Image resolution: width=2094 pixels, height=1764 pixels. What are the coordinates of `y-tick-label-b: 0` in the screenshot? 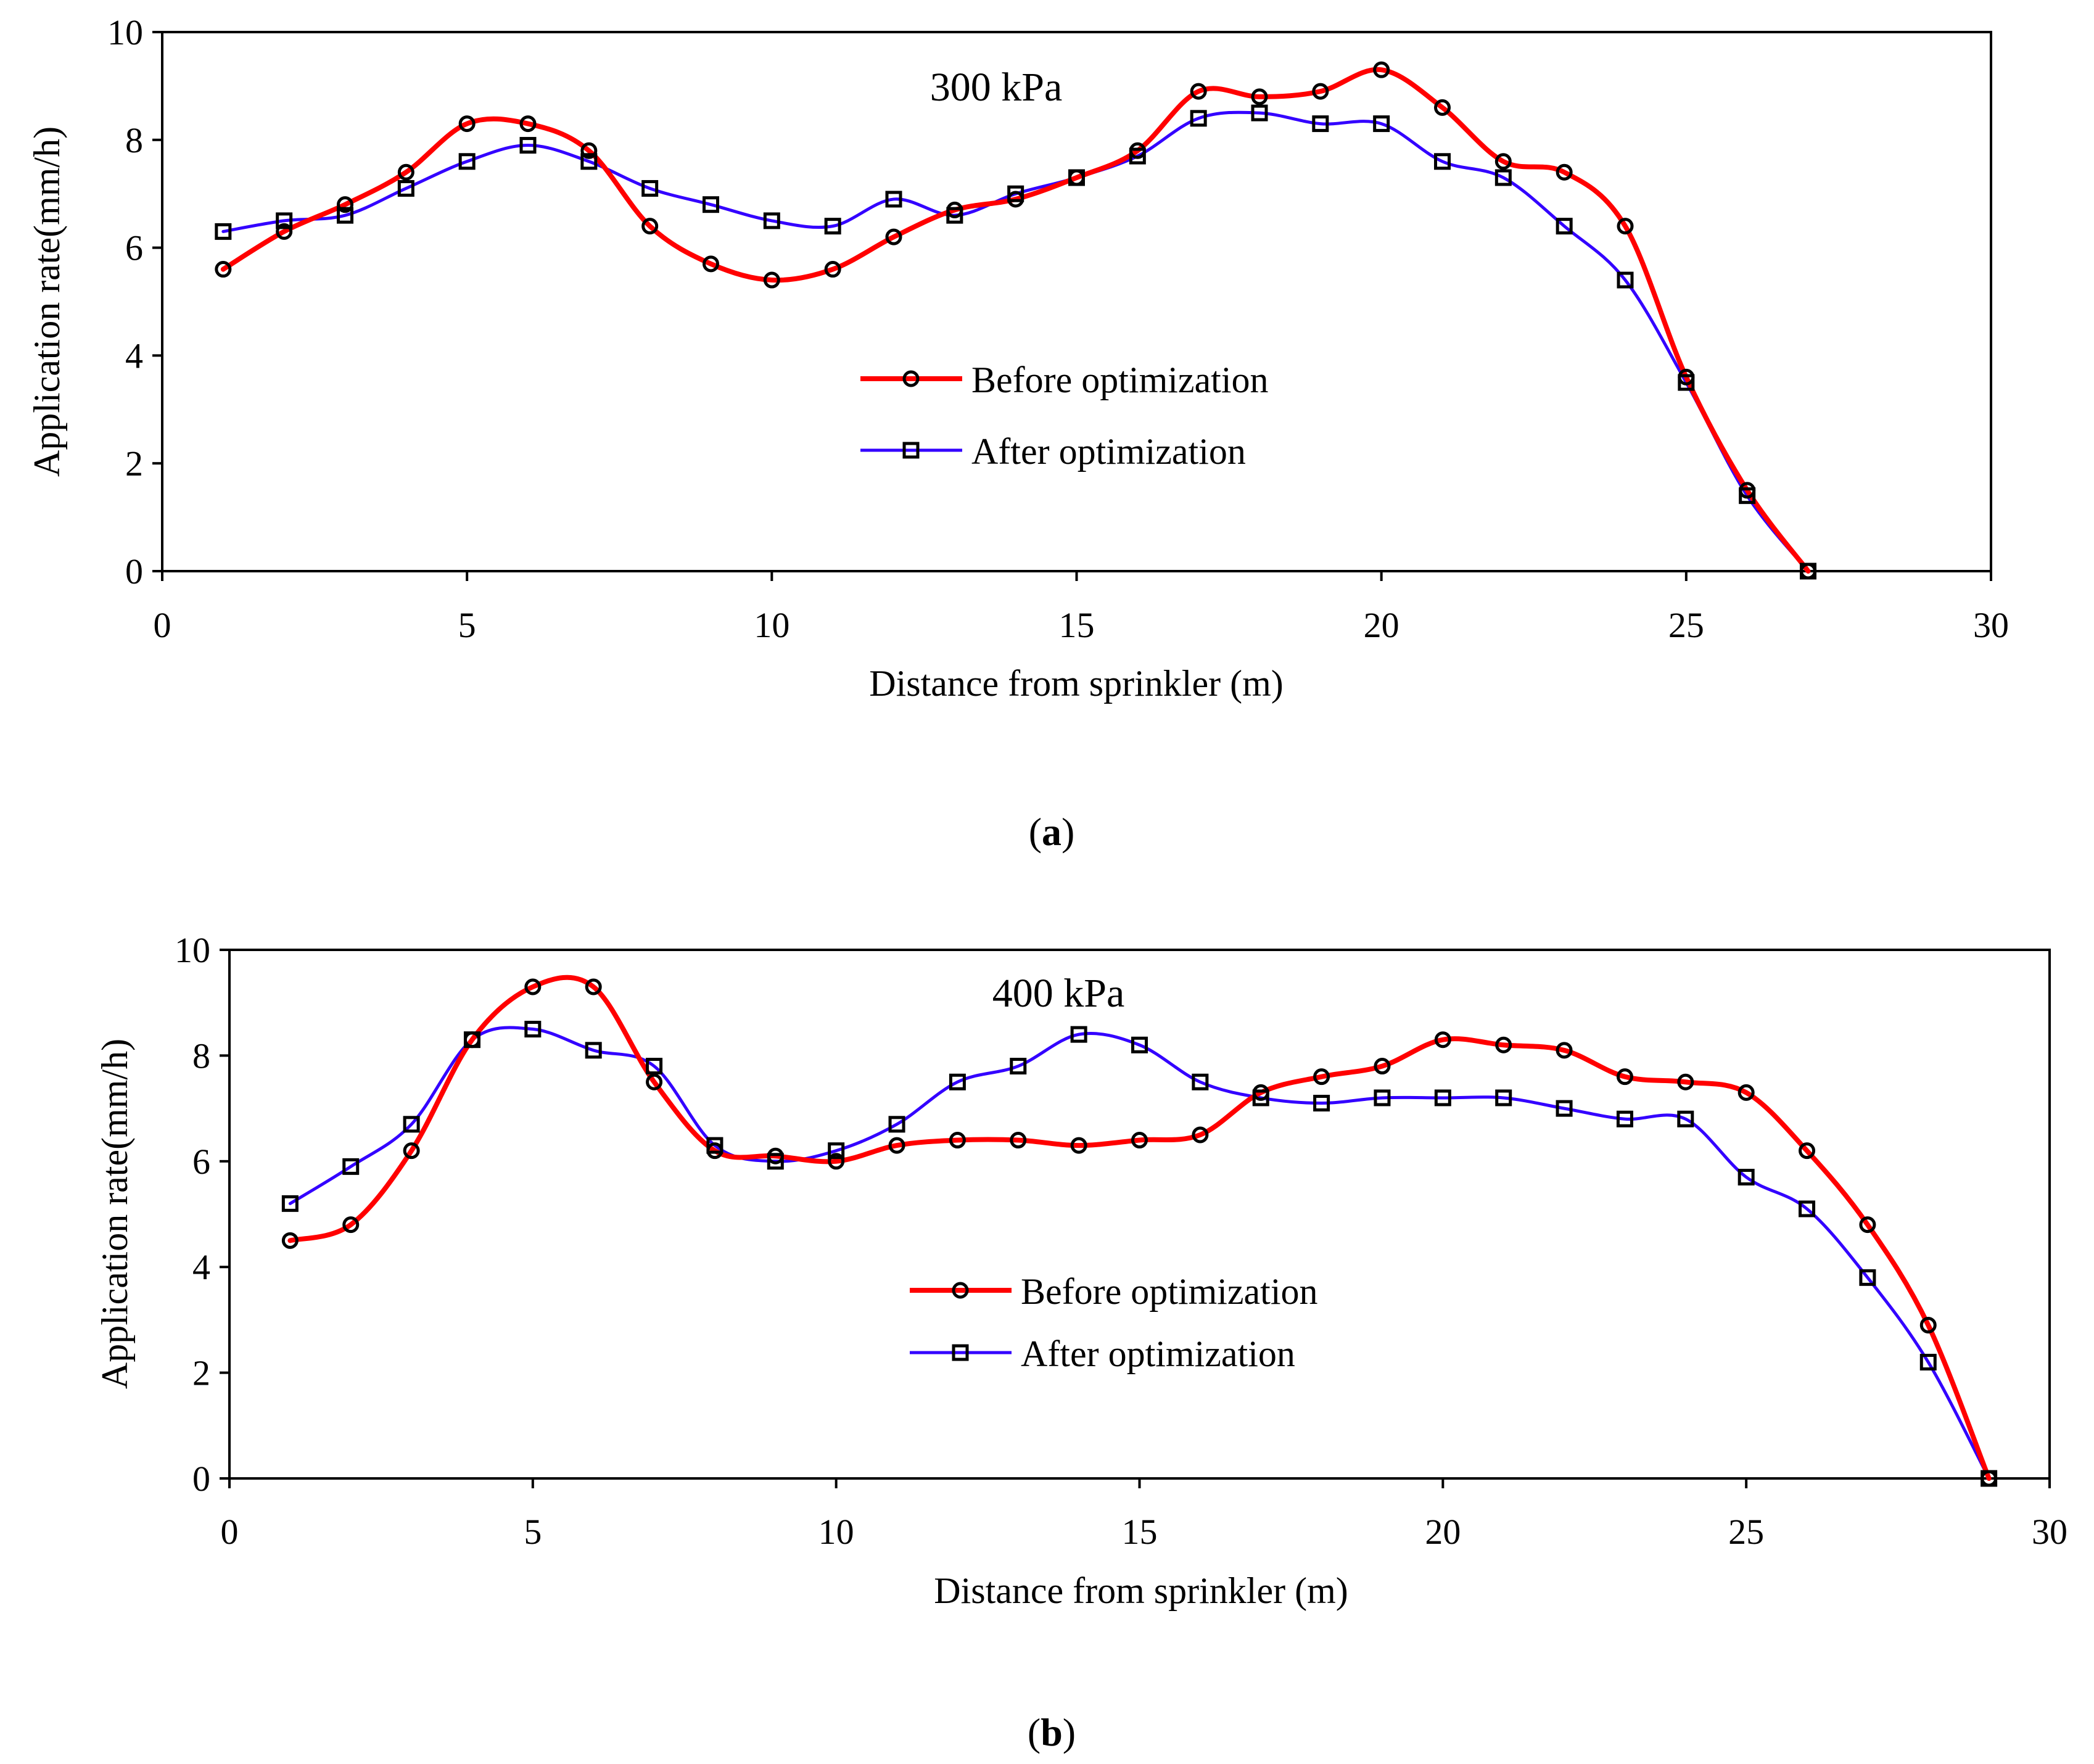 It's located at (201, 1479).